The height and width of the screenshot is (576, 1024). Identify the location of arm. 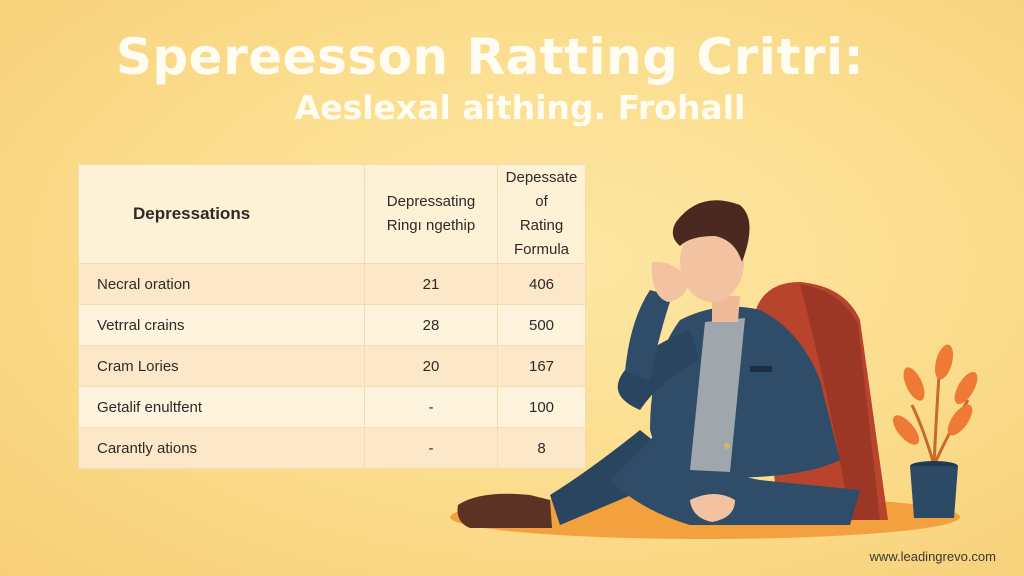
(658, 335).